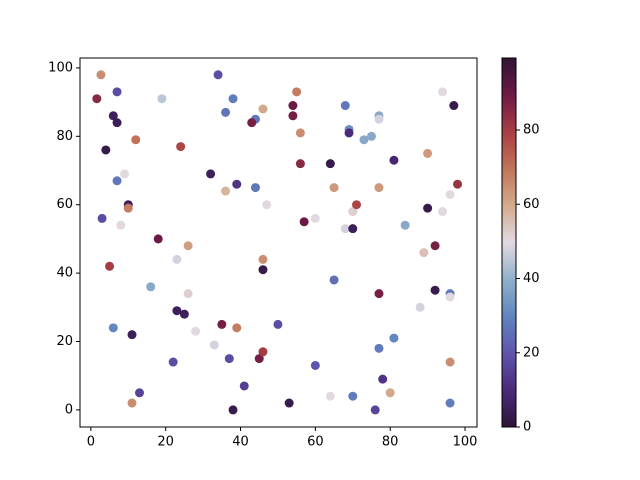 This screenshot has height=480, width=640. What do you see at coordinates (465, 442) in the screenshot?
I see `x-tick-label: 100` at bounding box center [465, 442].